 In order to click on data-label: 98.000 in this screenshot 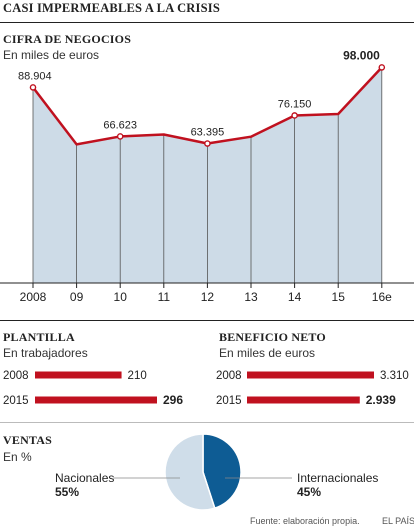, I will do `click(361, 55)`.